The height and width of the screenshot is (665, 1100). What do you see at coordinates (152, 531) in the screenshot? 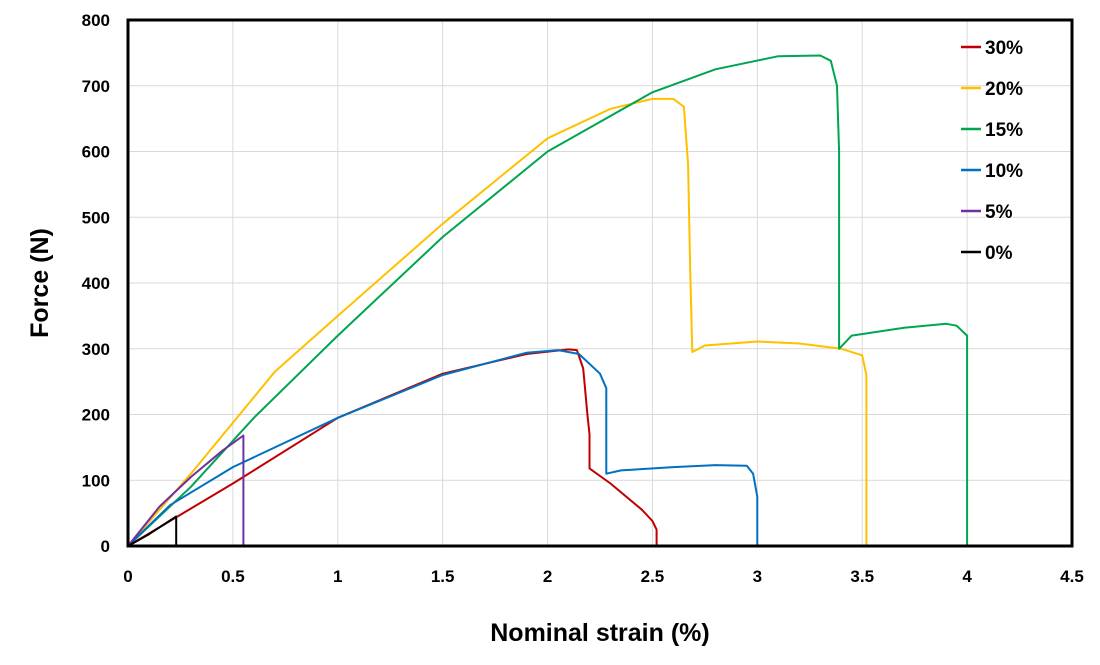
I see `series-line-0pct` at bounding box center [152, 531].